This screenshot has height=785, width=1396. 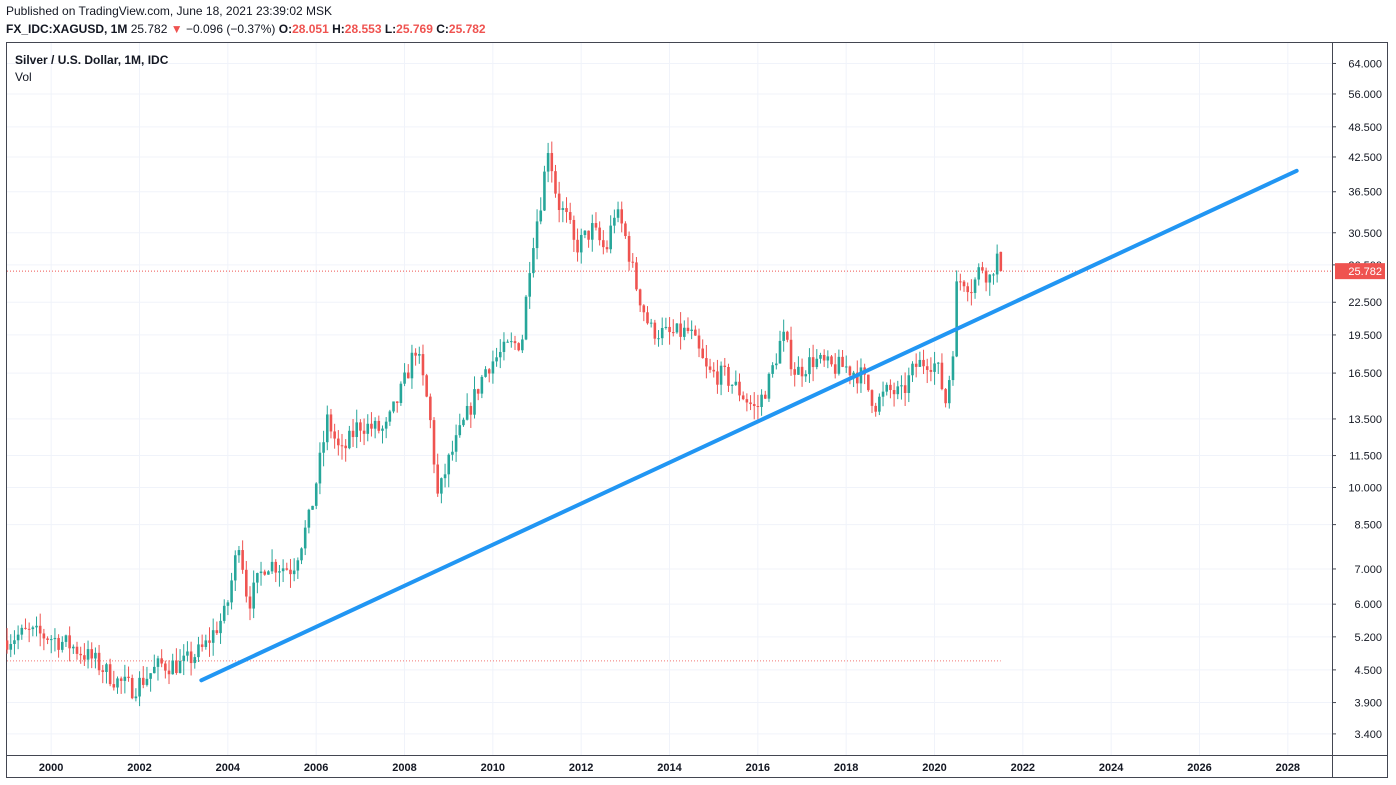 What do you see at coordinates (176, 29) in the screenshot?
I see `down-arrow-icon: ▼` at bounding box center [176, 29].